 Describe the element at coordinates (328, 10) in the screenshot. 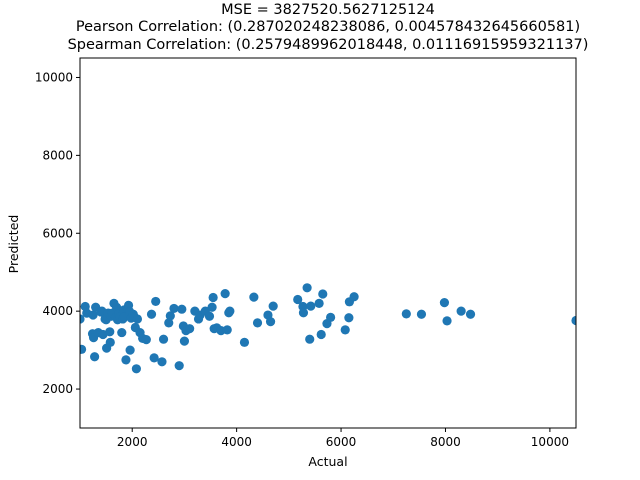

I see `chart-title-line-1: MSE = 3827520.5627125124` at that location.